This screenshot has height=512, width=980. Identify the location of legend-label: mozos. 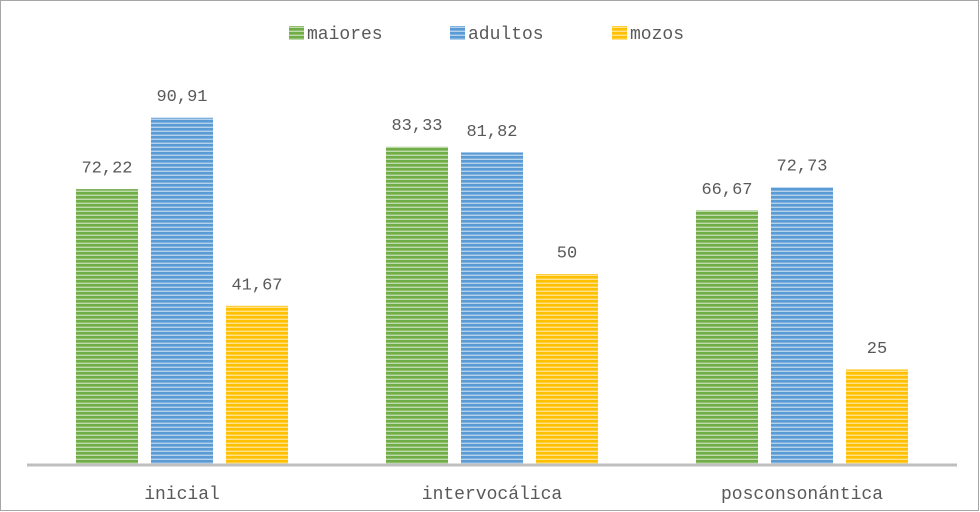
(657, 35).